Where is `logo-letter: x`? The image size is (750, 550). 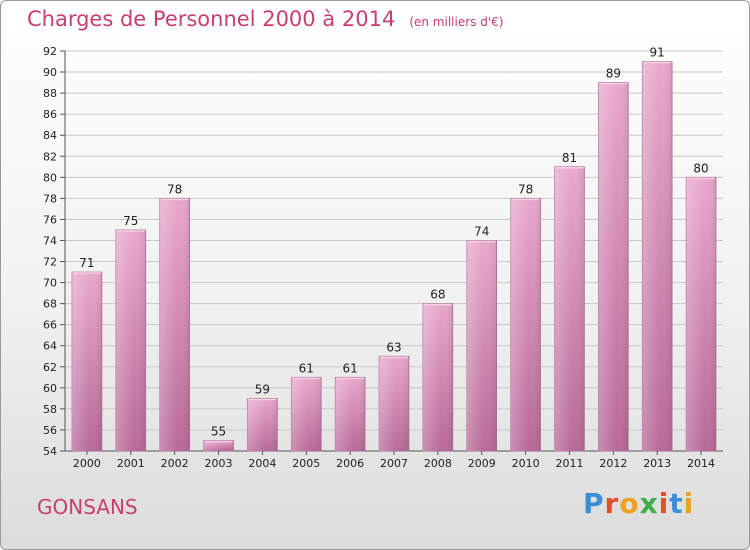
logo-letter: x is located at coordinates (649, 503).